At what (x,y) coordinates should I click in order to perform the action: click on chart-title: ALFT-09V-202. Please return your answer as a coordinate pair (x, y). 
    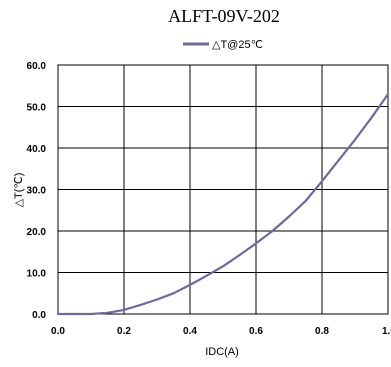
    Looking at the image, I should click on (224, 16).